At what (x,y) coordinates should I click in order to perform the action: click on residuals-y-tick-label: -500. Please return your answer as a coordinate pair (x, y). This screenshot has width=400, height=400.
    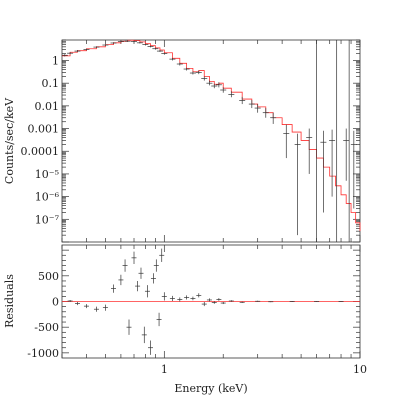
    Looking at the image, I should click on (46, 327).